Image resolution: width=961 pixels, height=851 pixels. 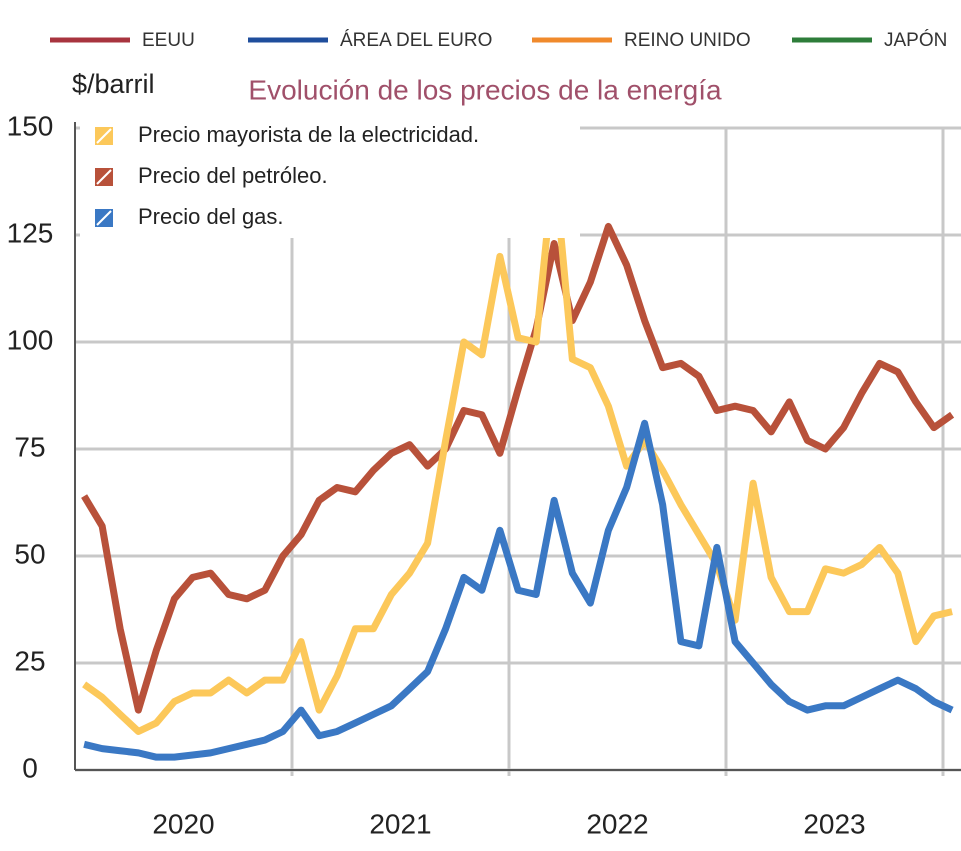 What do you see at coordinates (29, 553) in the screenshot?
I see `y-tick-label: 50` at bounding box center [29, 553].